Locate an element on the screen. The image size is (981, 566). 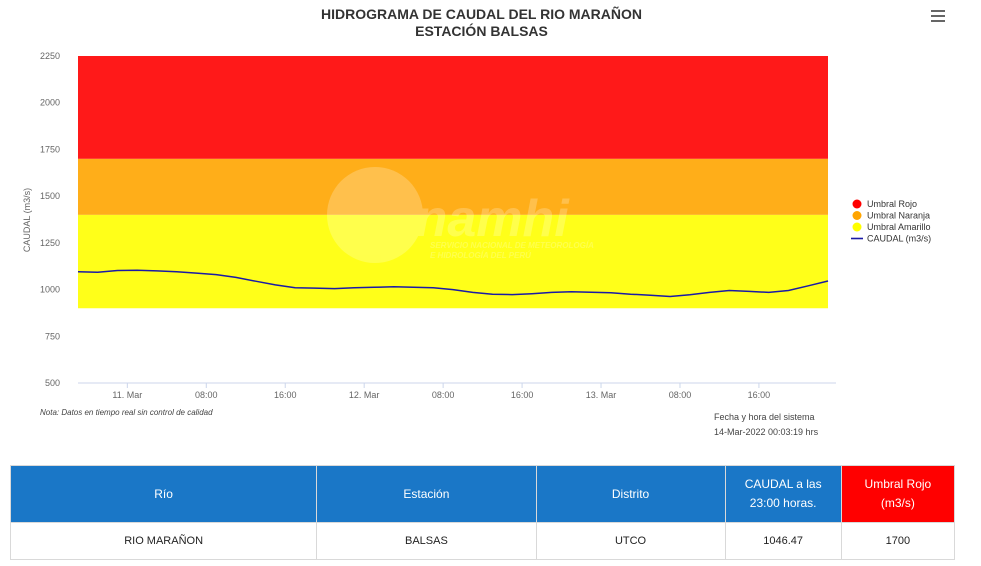
y-tick-label: 1500 is located at coordinates (50, 196).